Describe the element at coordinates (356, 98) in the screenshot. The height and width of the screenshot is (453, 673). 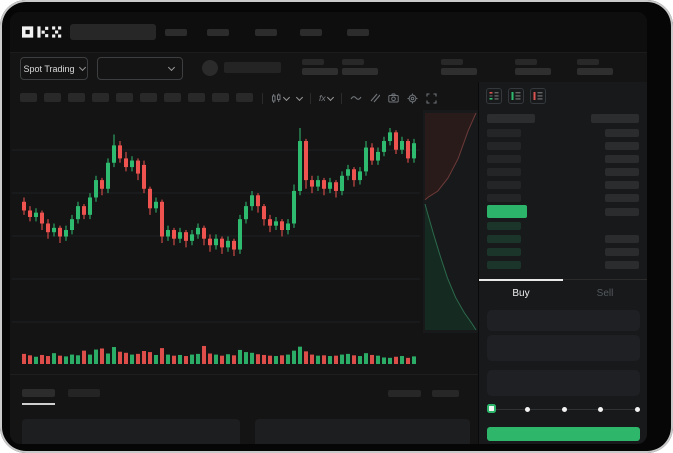
I see `wave-icon` at that location.